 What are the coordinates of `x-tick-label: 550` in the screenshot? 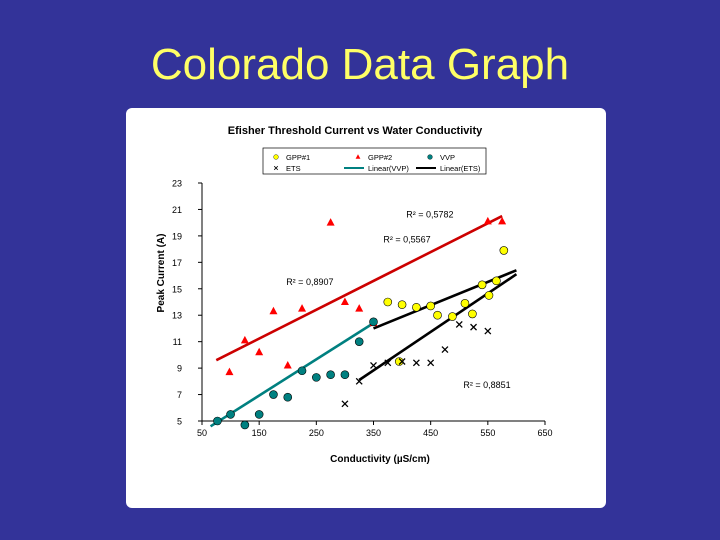 It's located at (487, 433).